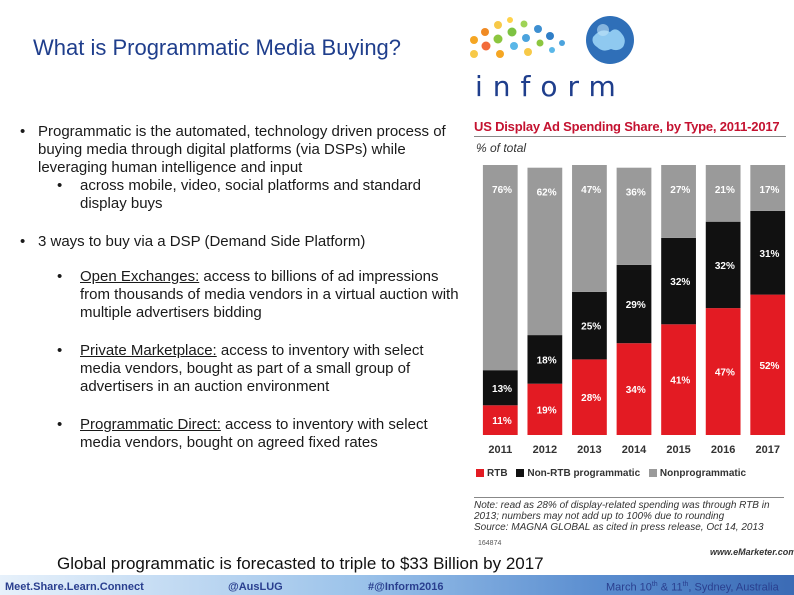  What do you see at coordinates (733, 587) in the screenshot?
I see `footer-date-part: , Sydney, Australia` at bounding box center [733, 587].